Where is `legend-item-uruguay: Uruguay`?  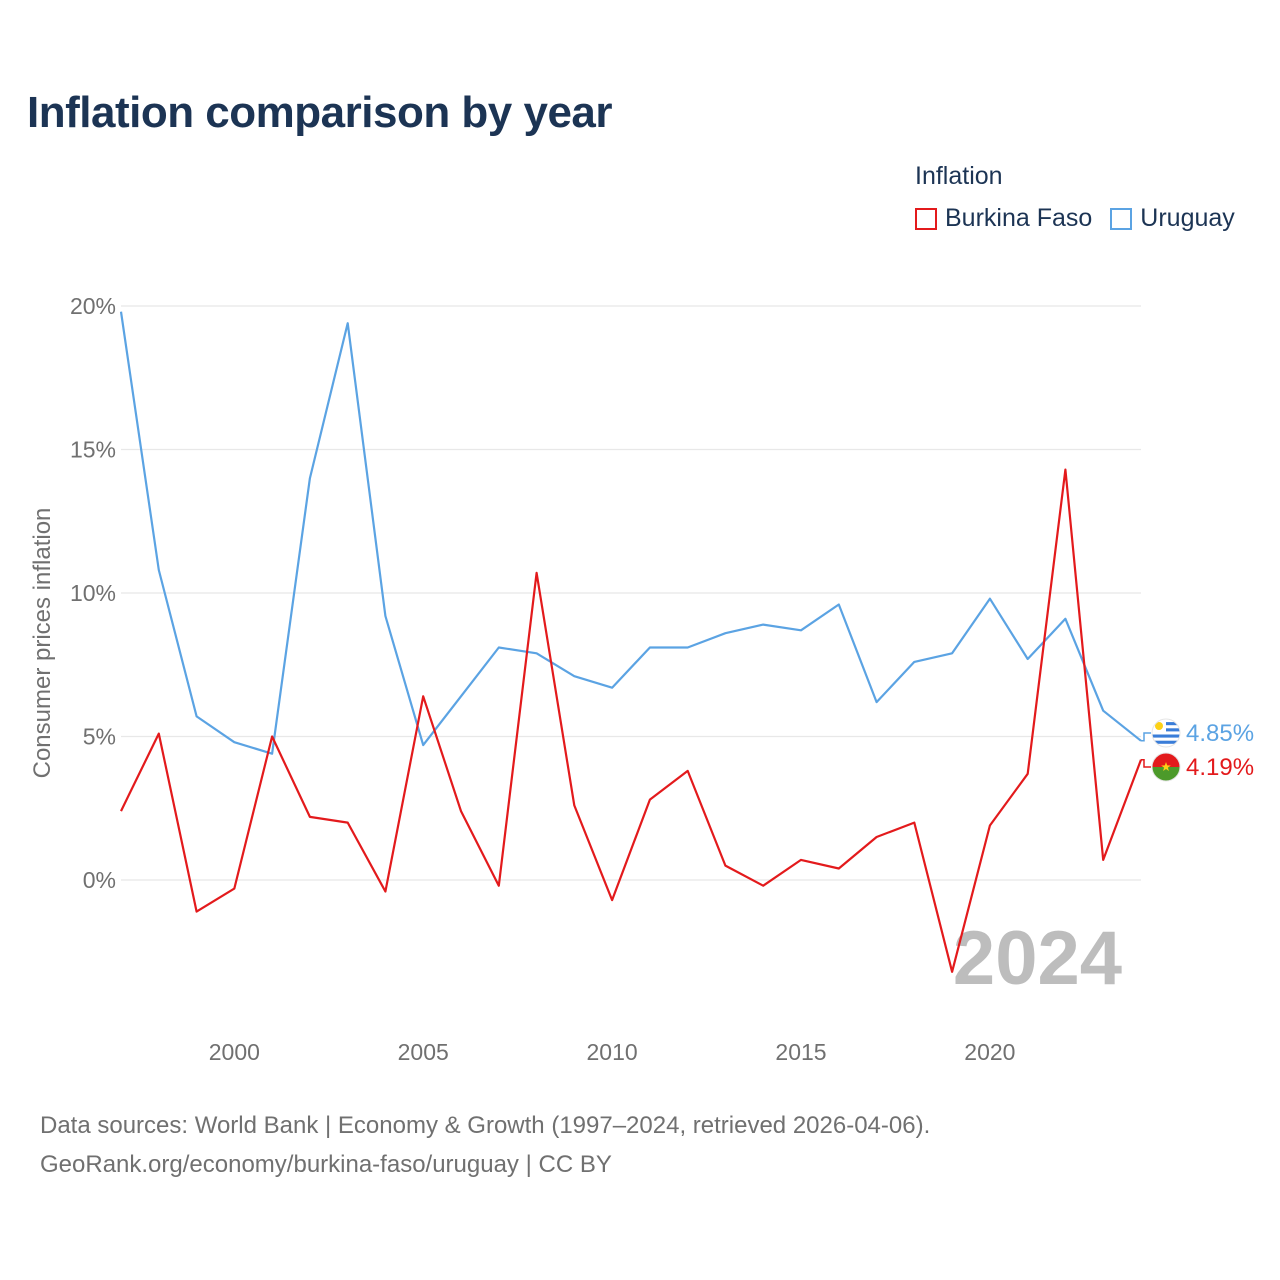 legend-item-uruguay: Uruguay is located at coordinates (1172, 218).